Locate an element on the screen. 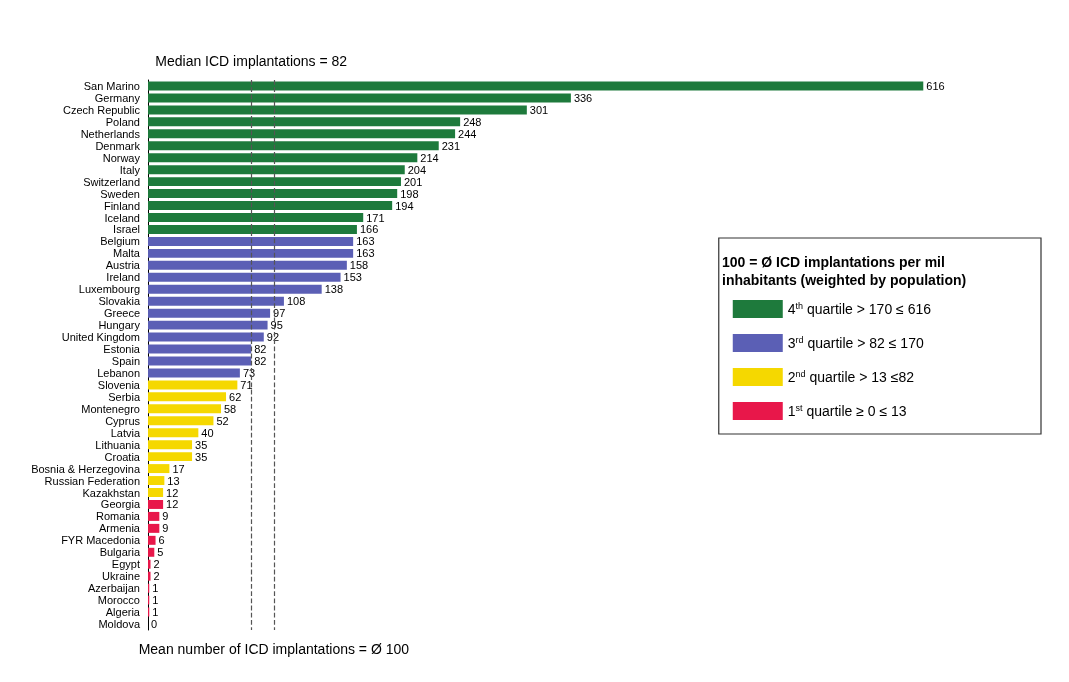 The width and height of the screenshot is (1069, 682). y-tick-label: Spain is located at coordinates (125, 360).